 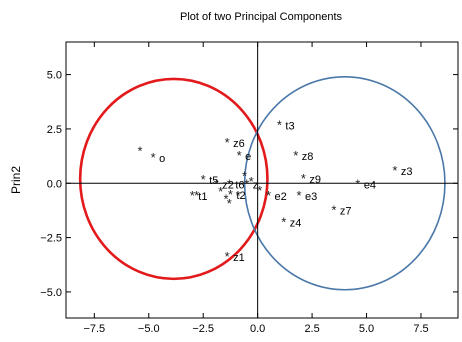 I want to click on y-tick-label: −2.5, so click(x=51, y=239).